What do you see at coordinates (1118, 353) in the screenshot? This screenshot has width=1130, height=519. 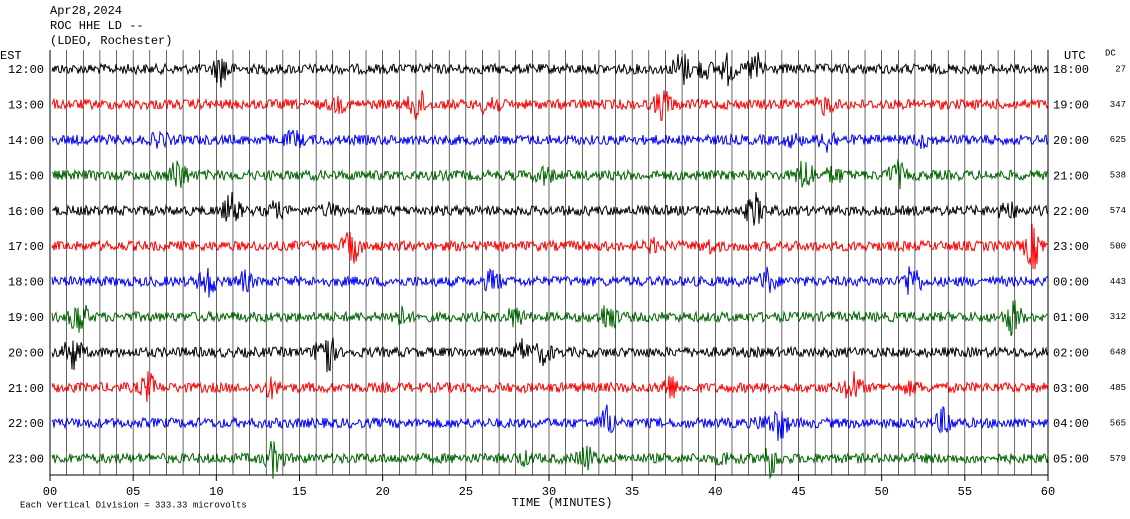 I see `dc-value: 648` at bounding box center [1118, 353].